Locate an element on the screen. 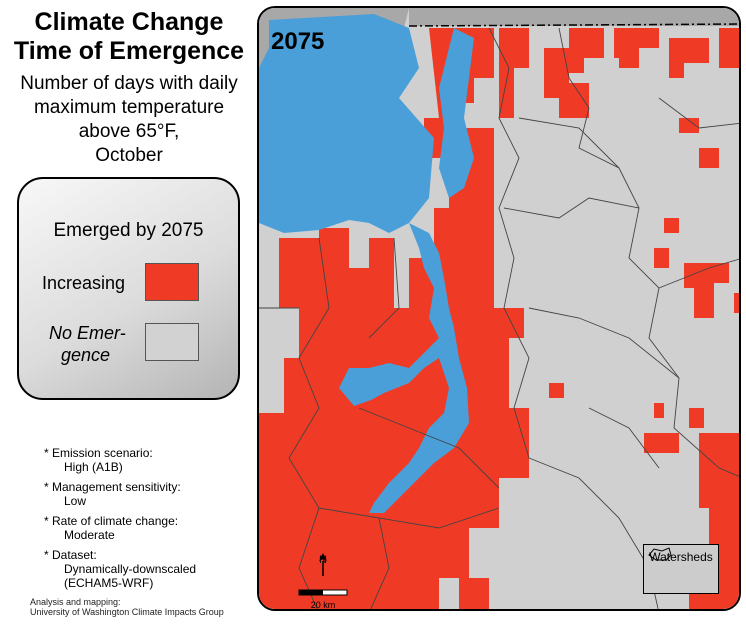  watersheds-legend: Watersheds is located at coordinates (681, 569).